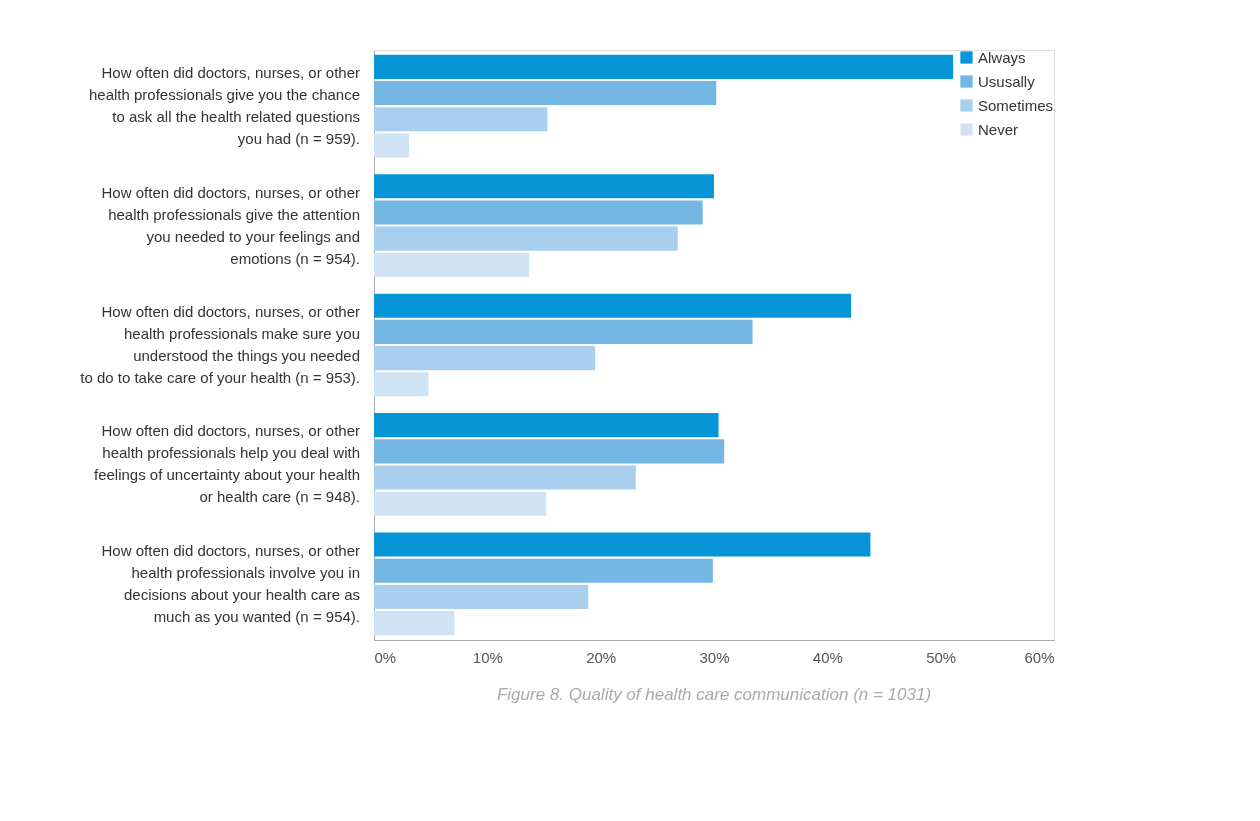  What do you see at coordinates (226, 464) in the screenshot?
I see `y-tick-label: How often did doctors, nurses, or other health professionals help you deal with feelings of uncertainty about your health or health care (n = 948).` at bounding box center [226, 464].